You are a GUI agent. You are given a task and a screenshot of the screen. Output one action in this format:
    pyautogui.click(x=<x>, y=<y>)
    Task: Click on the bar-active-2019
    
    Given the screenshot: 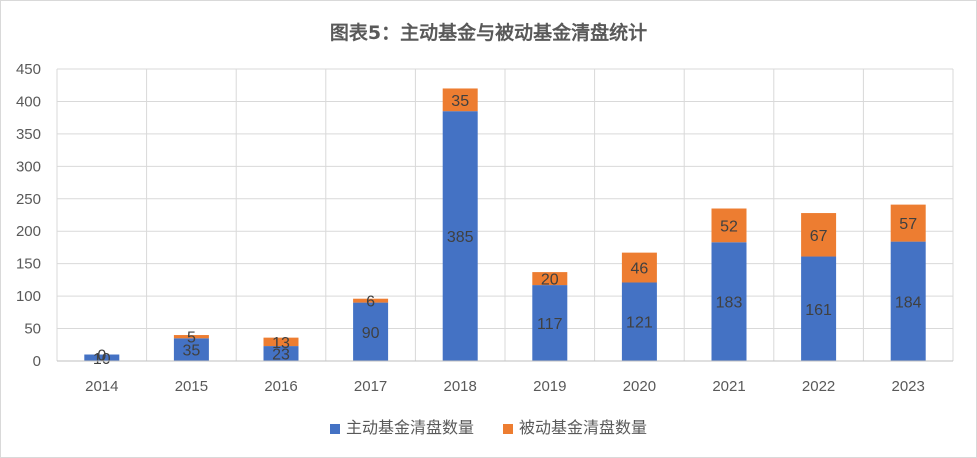 What is the action you would take?
    pyautogui.click(x=550, y=323)
    